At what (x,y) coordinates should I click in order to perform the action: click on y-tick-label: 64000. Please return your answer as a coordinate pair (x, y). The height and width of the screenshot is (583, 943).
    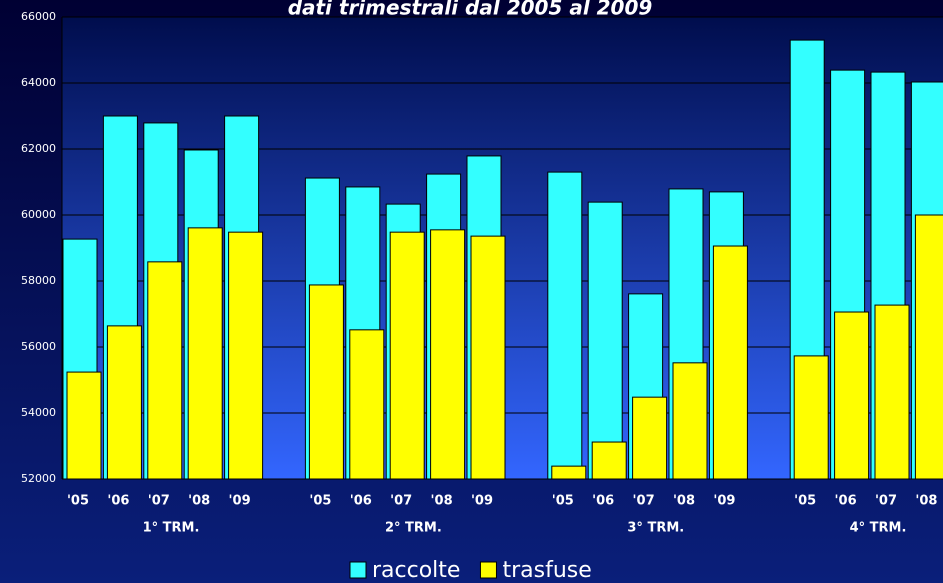
    Looking at the image, I should click on (38, 82).